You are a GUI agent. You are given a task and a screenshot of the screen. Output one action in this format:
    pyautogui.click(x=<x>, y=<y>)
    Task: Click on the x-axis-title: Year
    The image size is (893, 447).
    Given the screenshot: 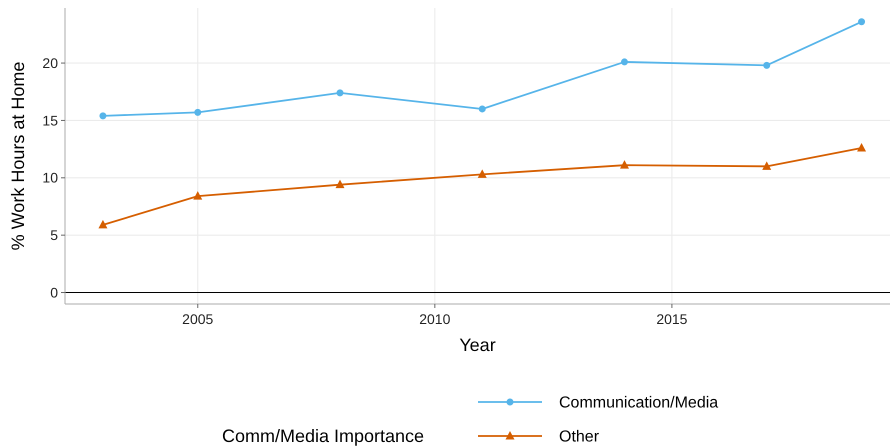 What is the action you would take?
    pyautogui.click(x=477, y=345)
    